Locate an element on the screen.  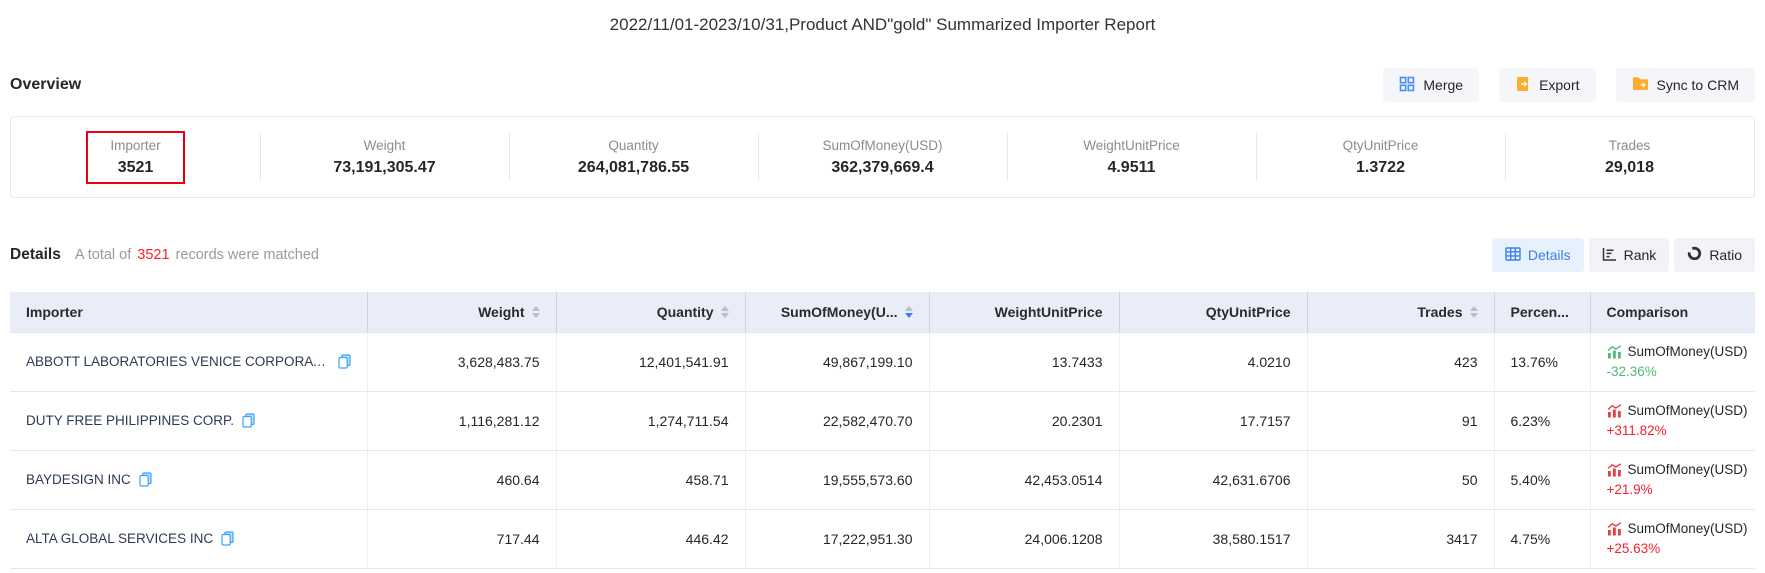
sum-of-money-cell: 19,555,573.60 is located at coordinates (837, 480).